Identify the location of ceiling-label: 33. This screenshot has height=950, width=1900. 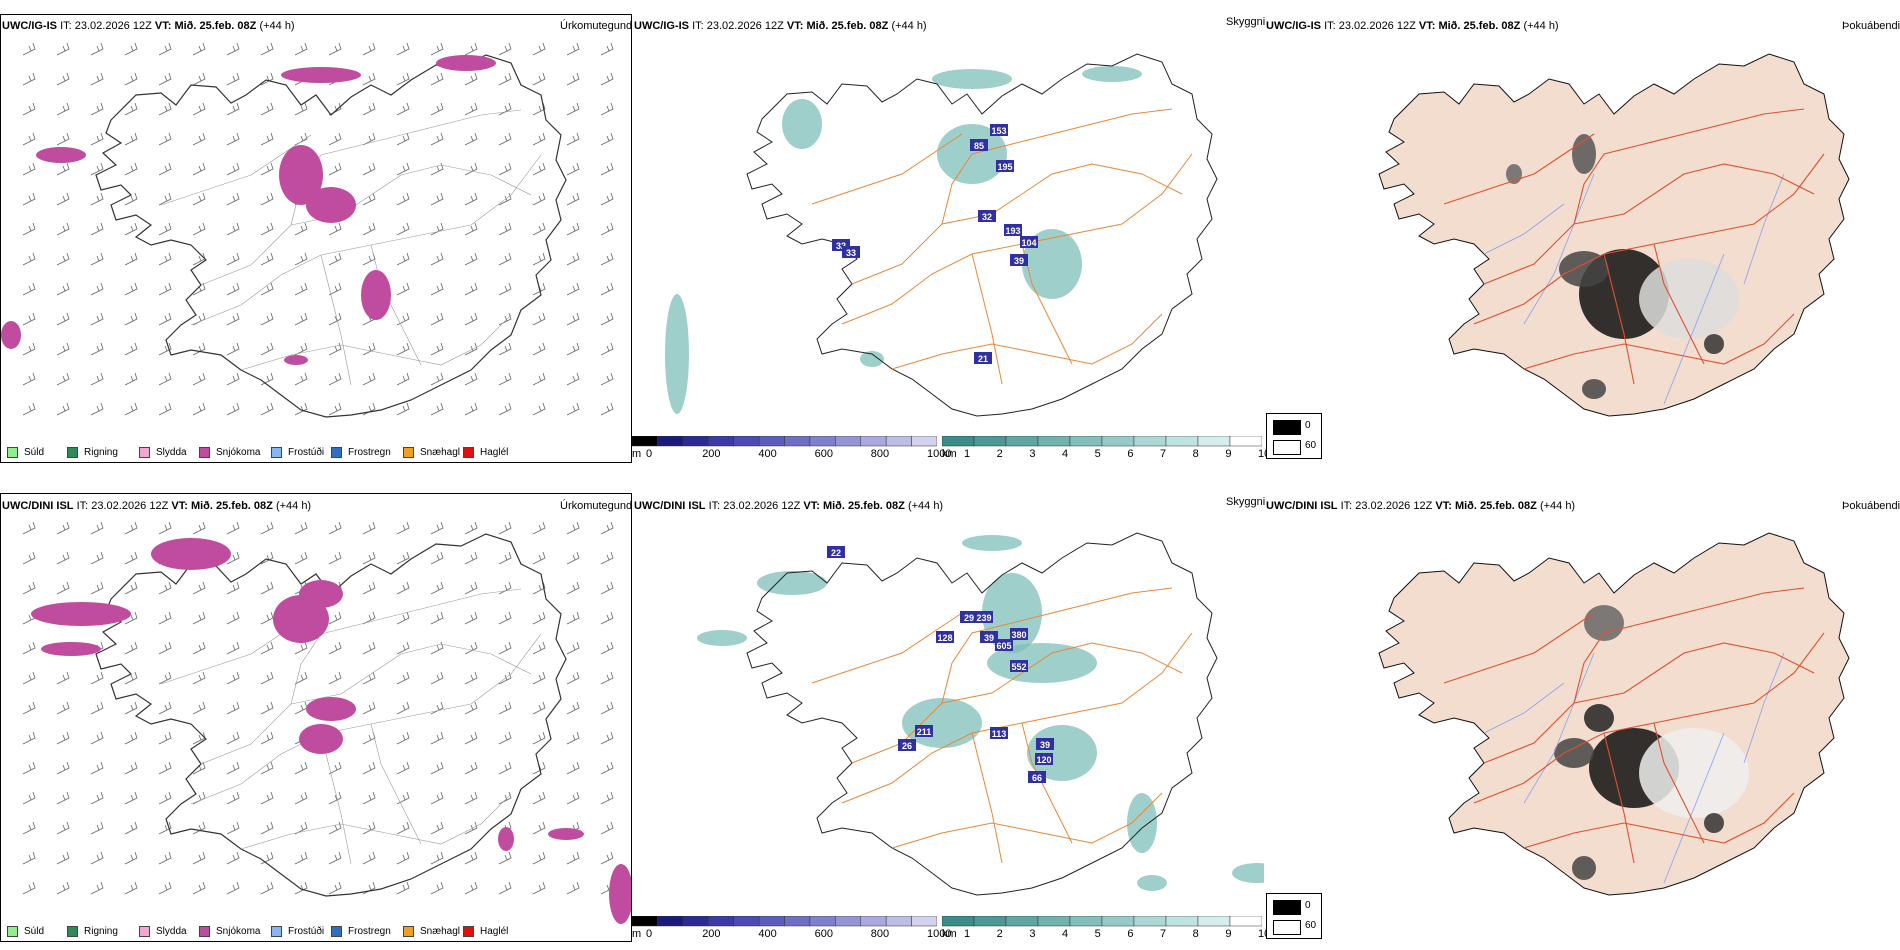
(851, 253).